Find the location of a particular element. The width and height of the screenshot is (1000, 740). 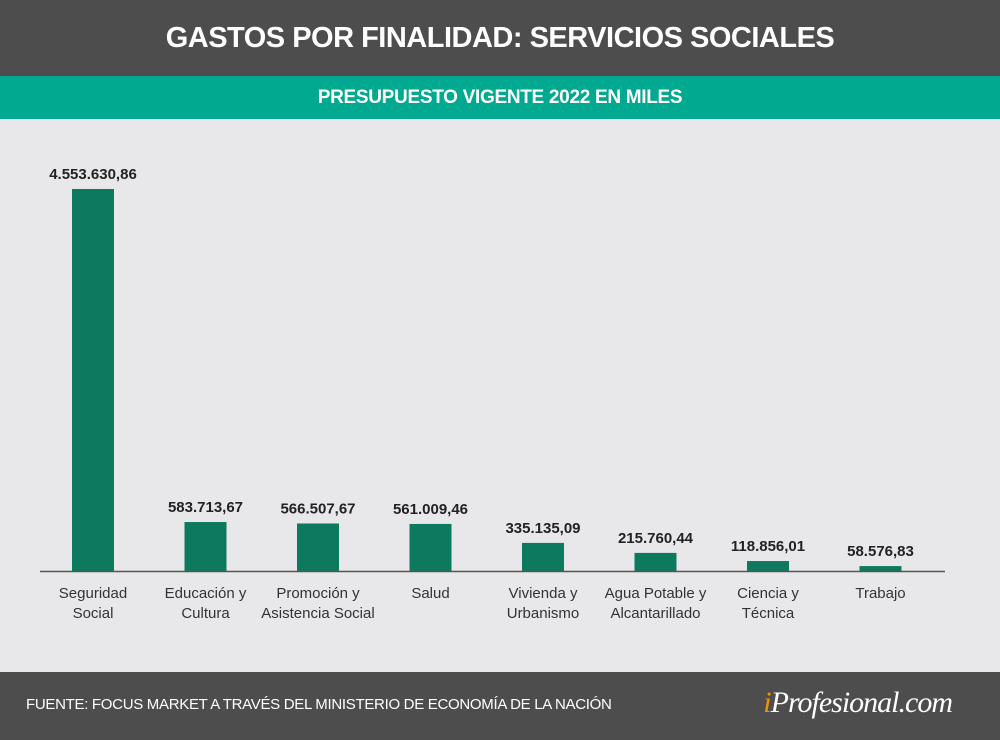

chart-subtitle: PRESUPUESTO VIGENTE 2022 EN MILES is located at coordinates (500, 97).